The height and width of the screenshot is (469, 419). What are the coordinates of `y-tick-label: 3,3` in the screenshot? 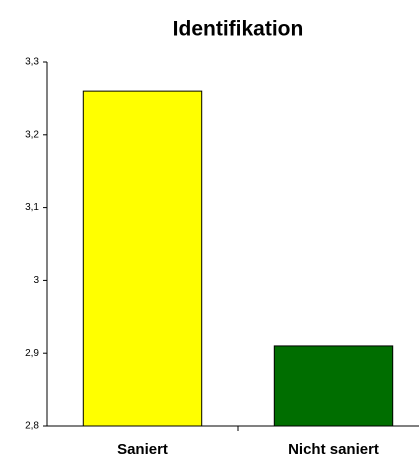 It's located at (32, 62).